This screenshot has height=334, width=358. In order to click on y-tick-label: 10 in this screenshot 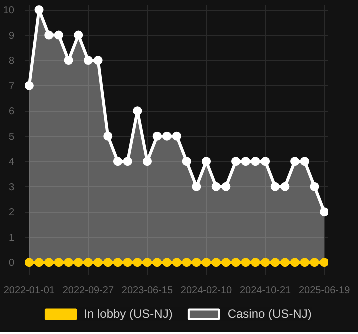, I will do `click(9, 11)`.